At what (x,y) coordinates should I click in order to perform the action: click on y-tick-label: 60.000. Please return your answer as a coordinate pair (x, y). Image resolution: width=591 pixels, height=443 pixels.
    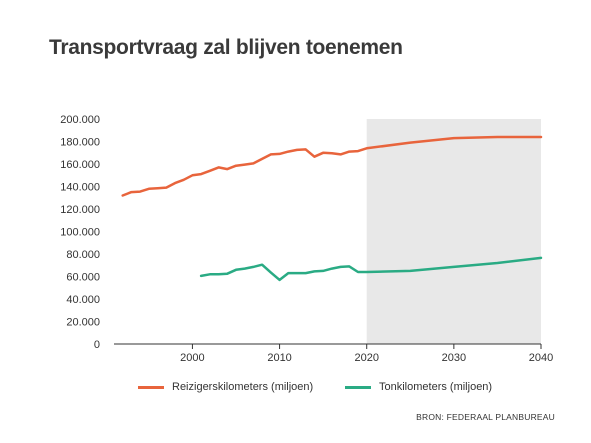
    Looking at the image, I should click on (83, 278).